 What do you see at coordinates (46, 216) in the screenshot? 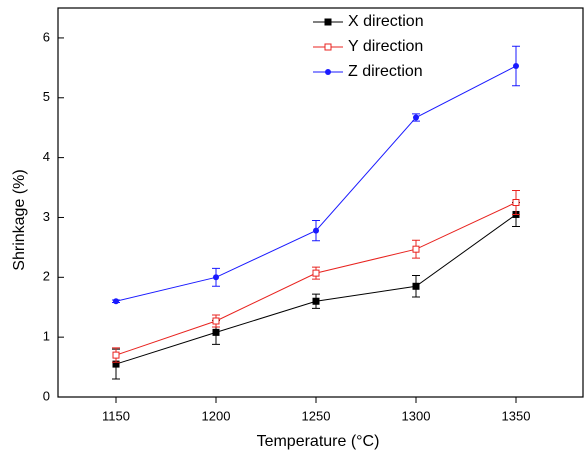
I see `y-tick-label: 3` at bounding box center [46, 216].